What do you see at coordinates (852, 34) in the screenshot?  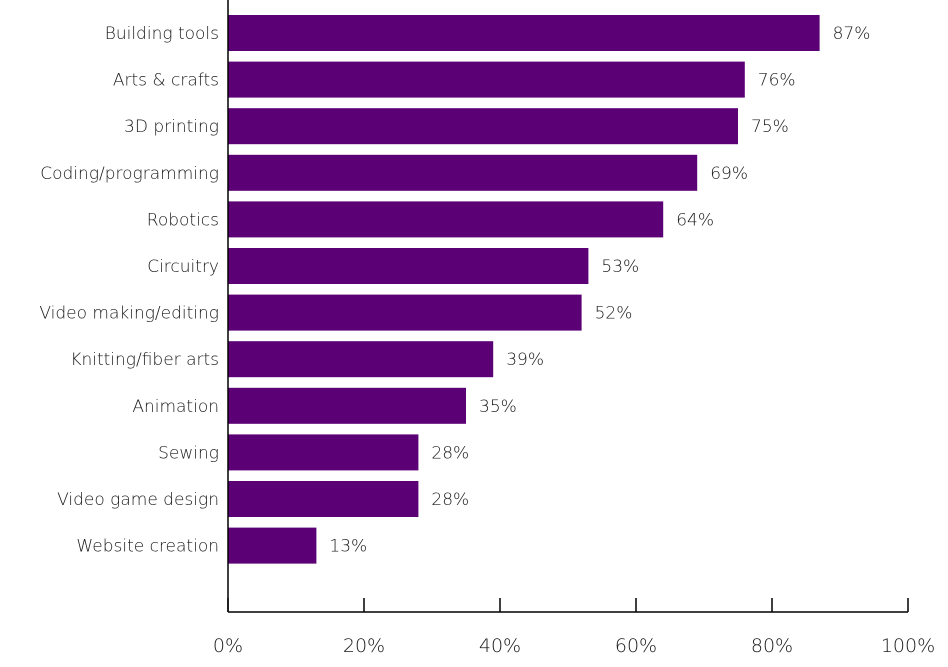 I see `value-label: 87%` at bounding box center [852, 34].